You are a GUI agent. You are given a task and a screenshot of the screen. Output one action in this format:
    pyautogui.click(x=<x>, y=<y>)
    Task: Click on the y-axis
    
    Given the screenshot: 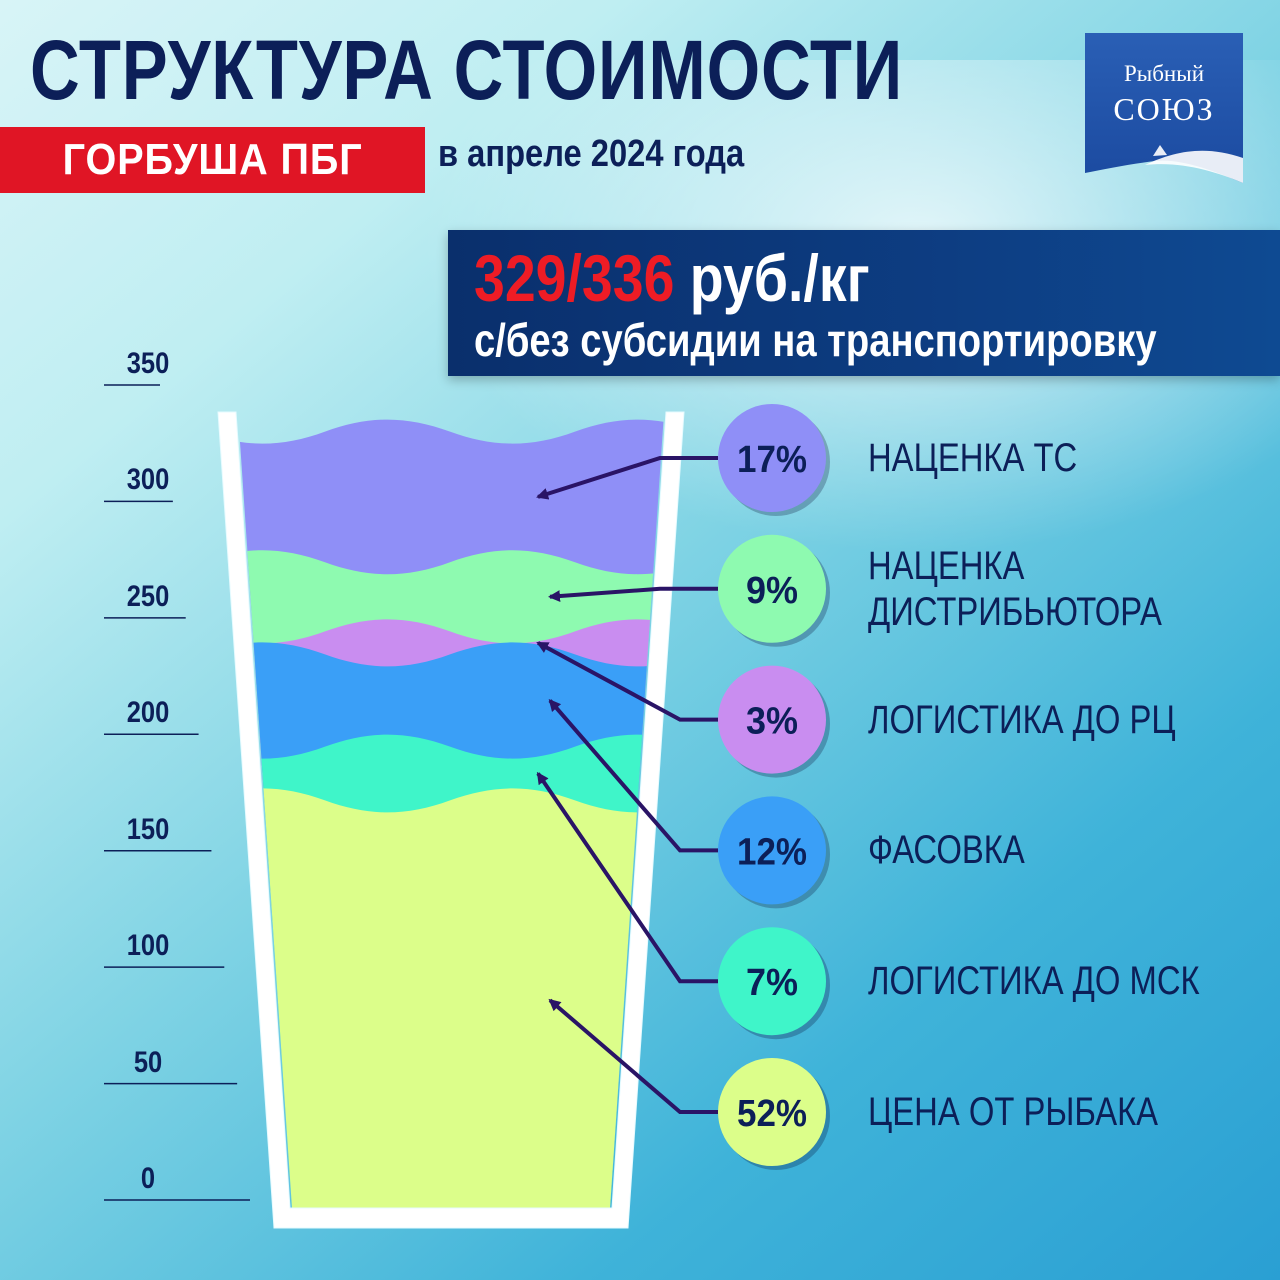 What is the action you would take?
    pyautogui.click(x=177, y=792)
    